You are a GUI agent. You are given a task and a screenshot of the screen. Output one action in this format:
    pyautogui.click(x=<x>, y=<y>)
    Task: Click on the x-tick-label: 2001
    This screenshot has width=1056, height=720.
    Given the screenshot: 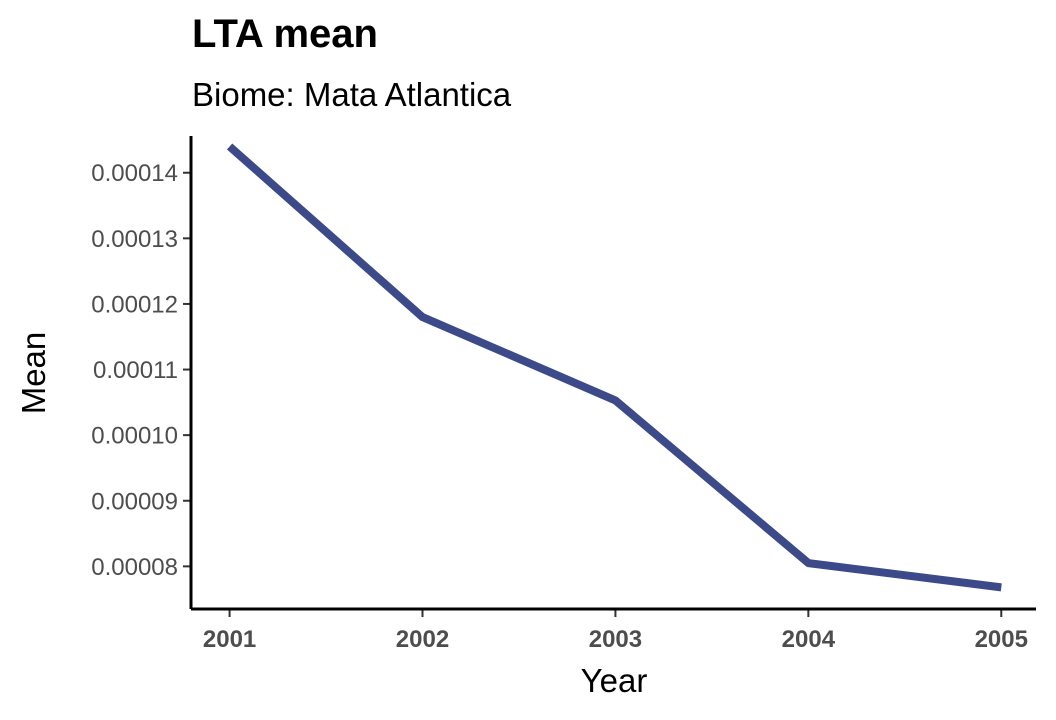 What is the action you would take?
    pyautogui.click(x=229, y=639)
    